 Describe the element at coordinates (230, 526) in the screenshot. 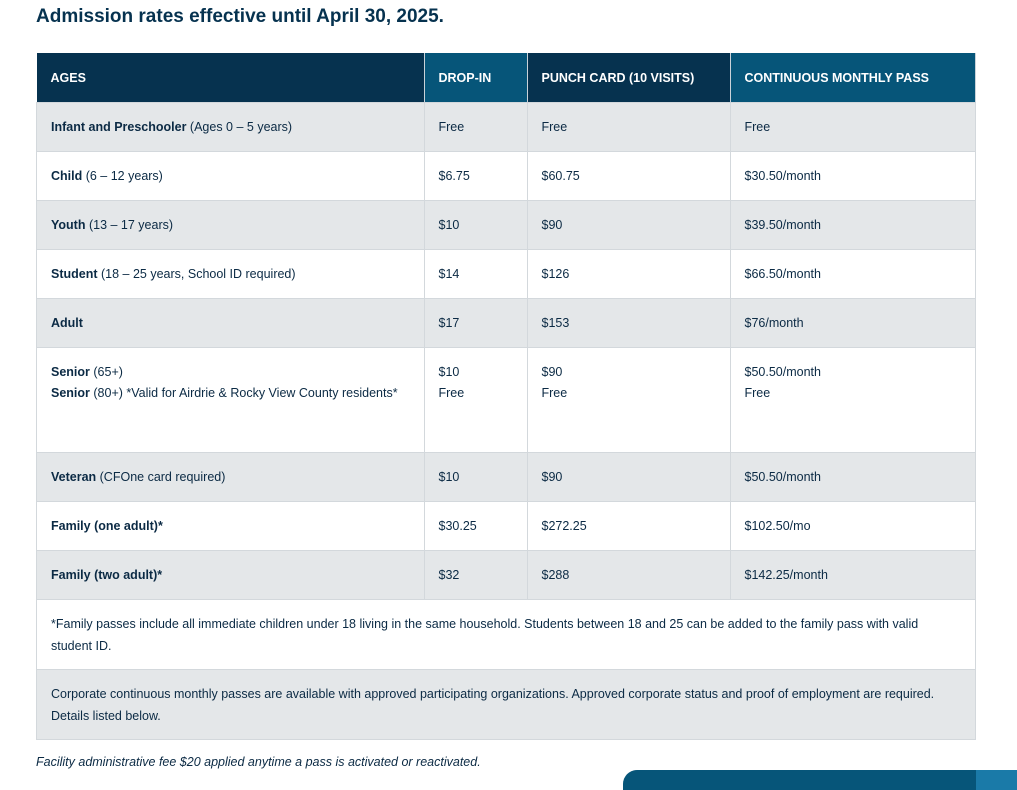

I see `age-cell: Family (one adult)*` at that location.